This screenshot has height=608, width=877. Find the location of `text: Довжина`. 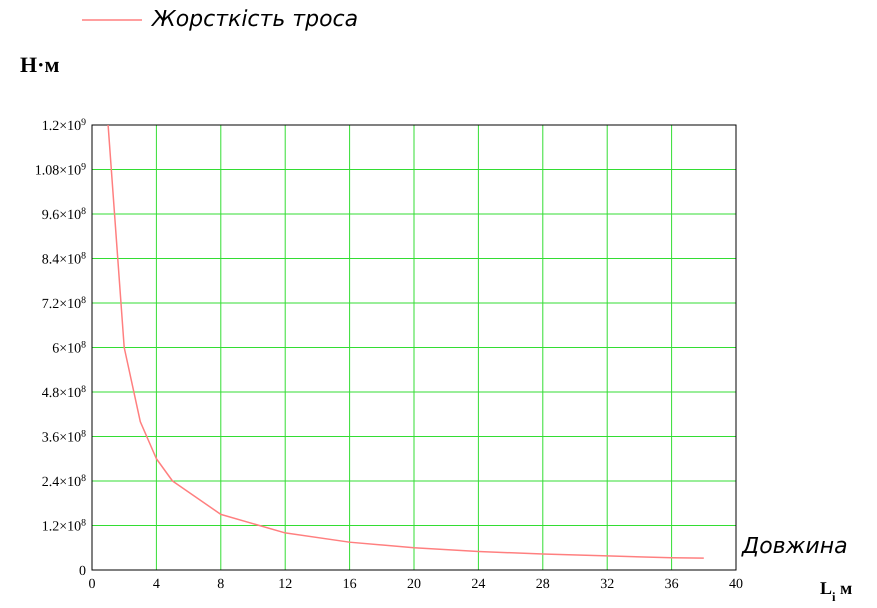

text: Довжина is located at coordinates (794, 546).